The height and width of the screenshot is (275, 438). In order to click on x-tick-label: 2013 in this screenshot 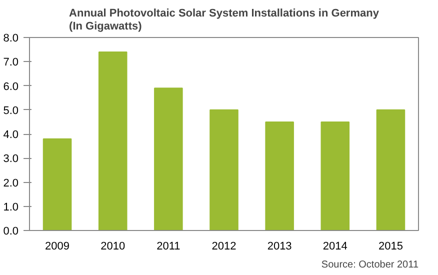, I will do `click(279, 246)`.